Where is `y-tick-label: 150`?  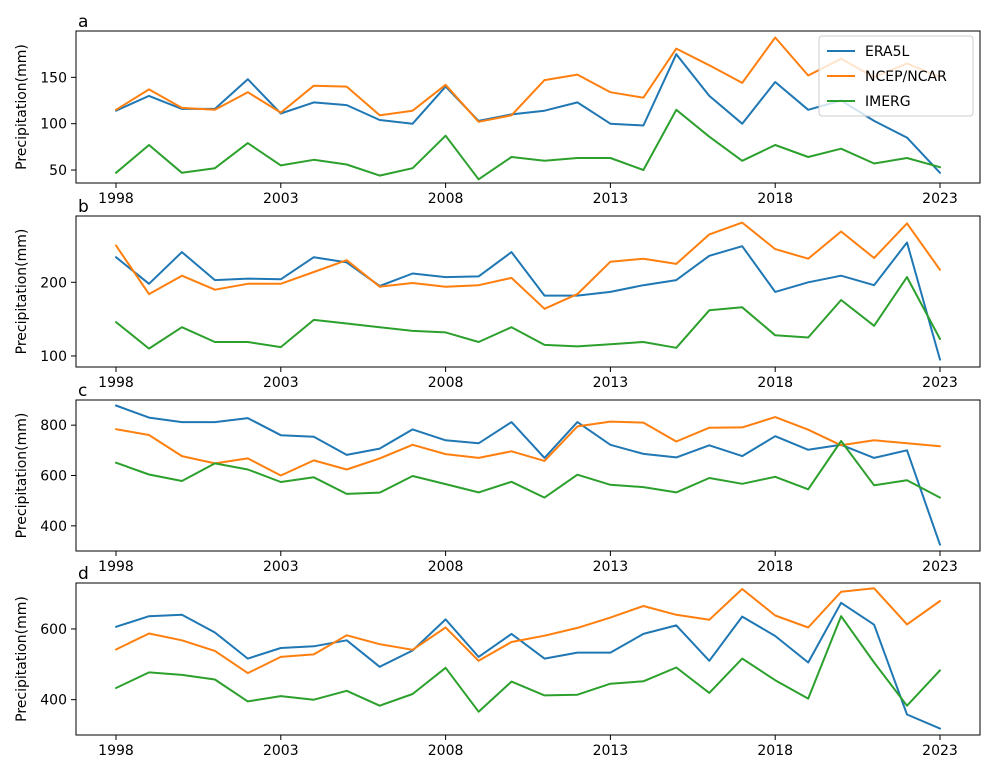 y-tick-label: 150 is located at coordinates (53, 78).